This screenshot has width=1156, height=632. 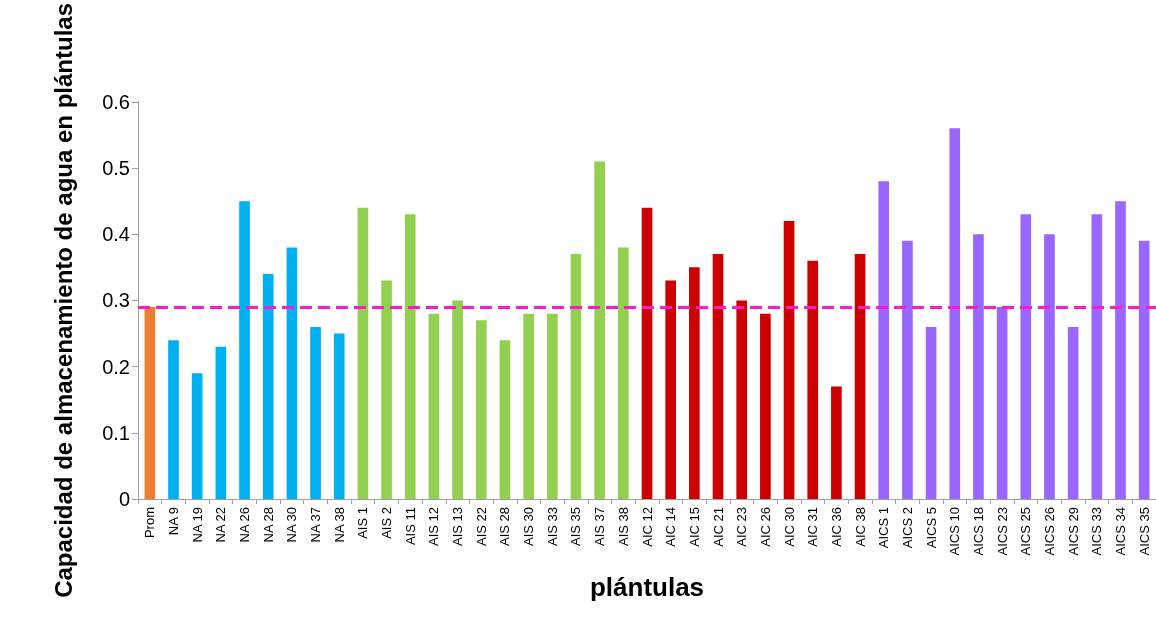 What do you see at coordinates (552, 527) in the screenshot?
I see `x-tick-label: AIS 33` at bounding box center [552, 527].